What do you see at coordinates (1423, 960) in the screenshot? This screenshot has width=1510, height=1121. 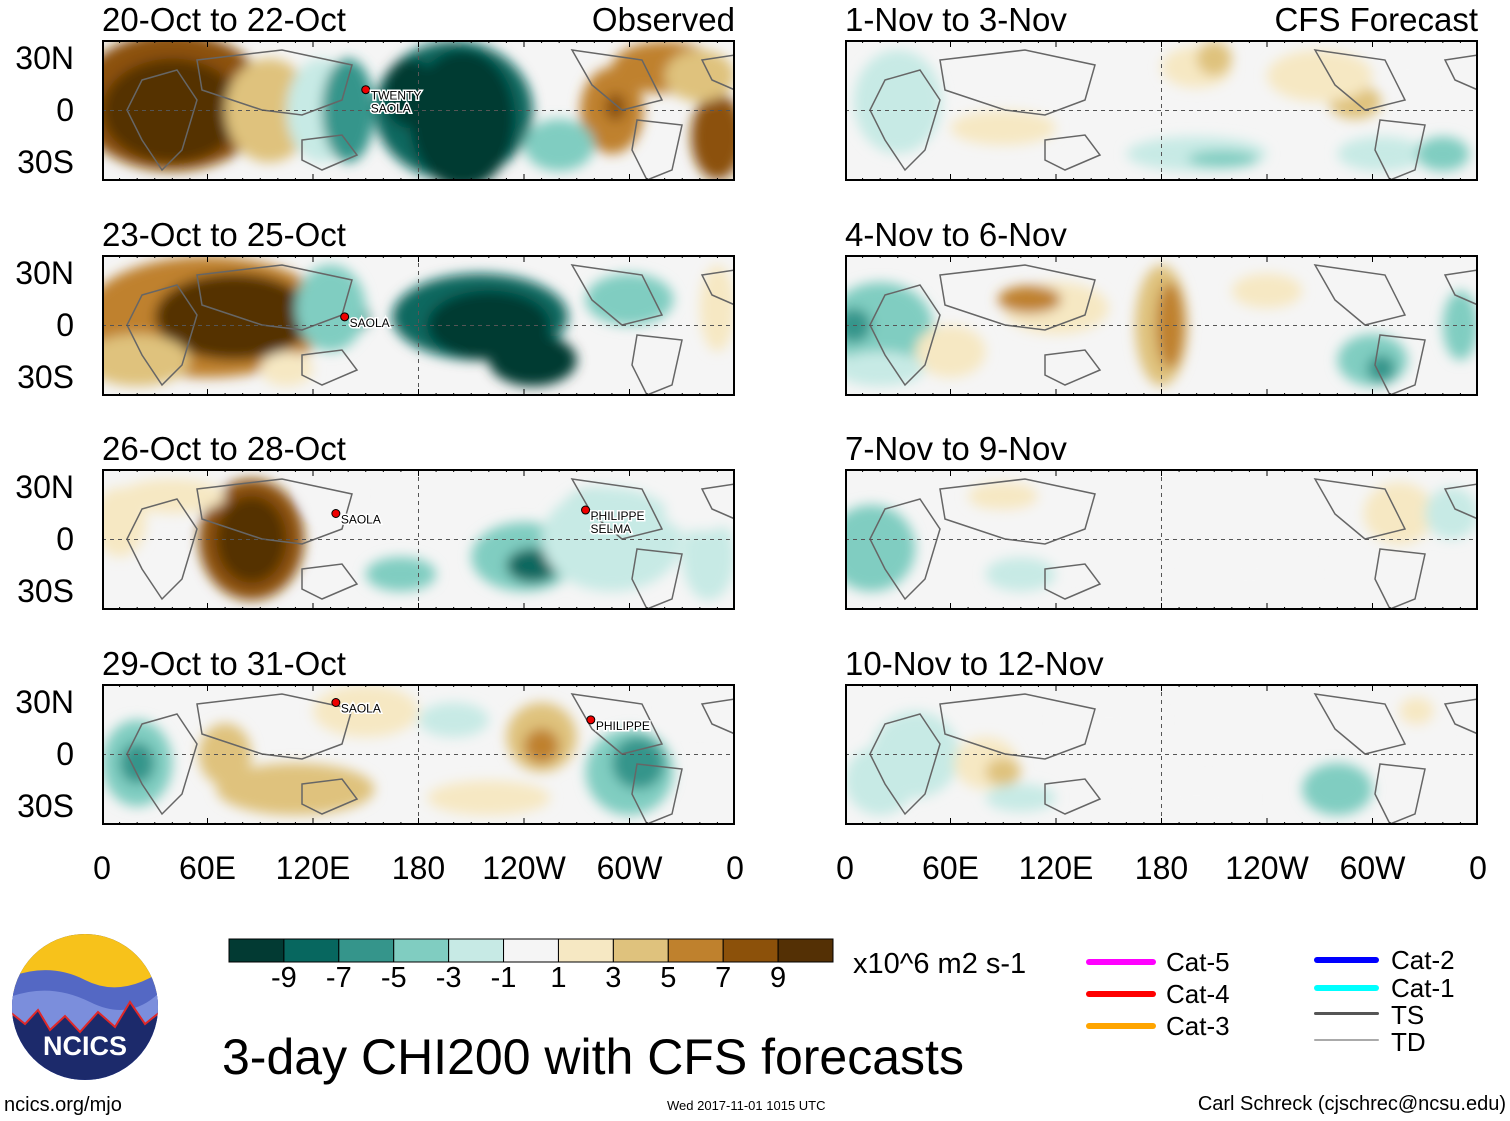 I see `legend-label: Cat-2` at bounding box center [1423, 960].